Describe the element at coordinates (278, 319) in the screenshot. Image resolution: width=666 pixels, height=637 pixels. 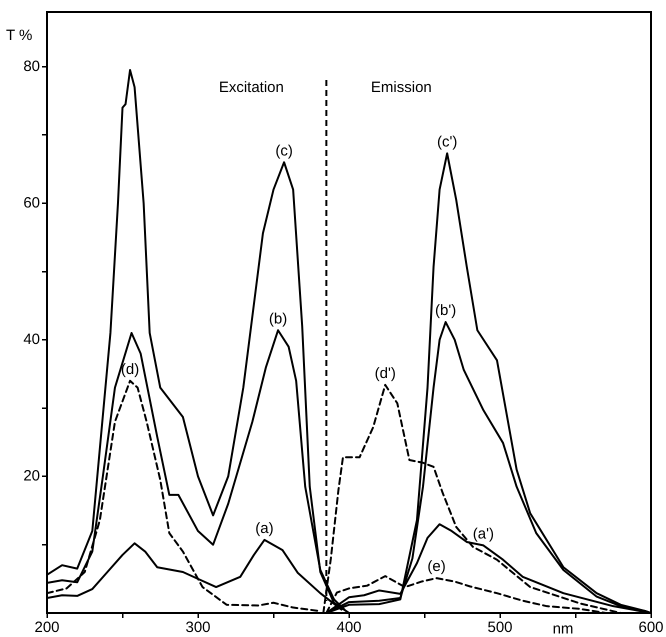
I see `annotation: (b)` at that location.